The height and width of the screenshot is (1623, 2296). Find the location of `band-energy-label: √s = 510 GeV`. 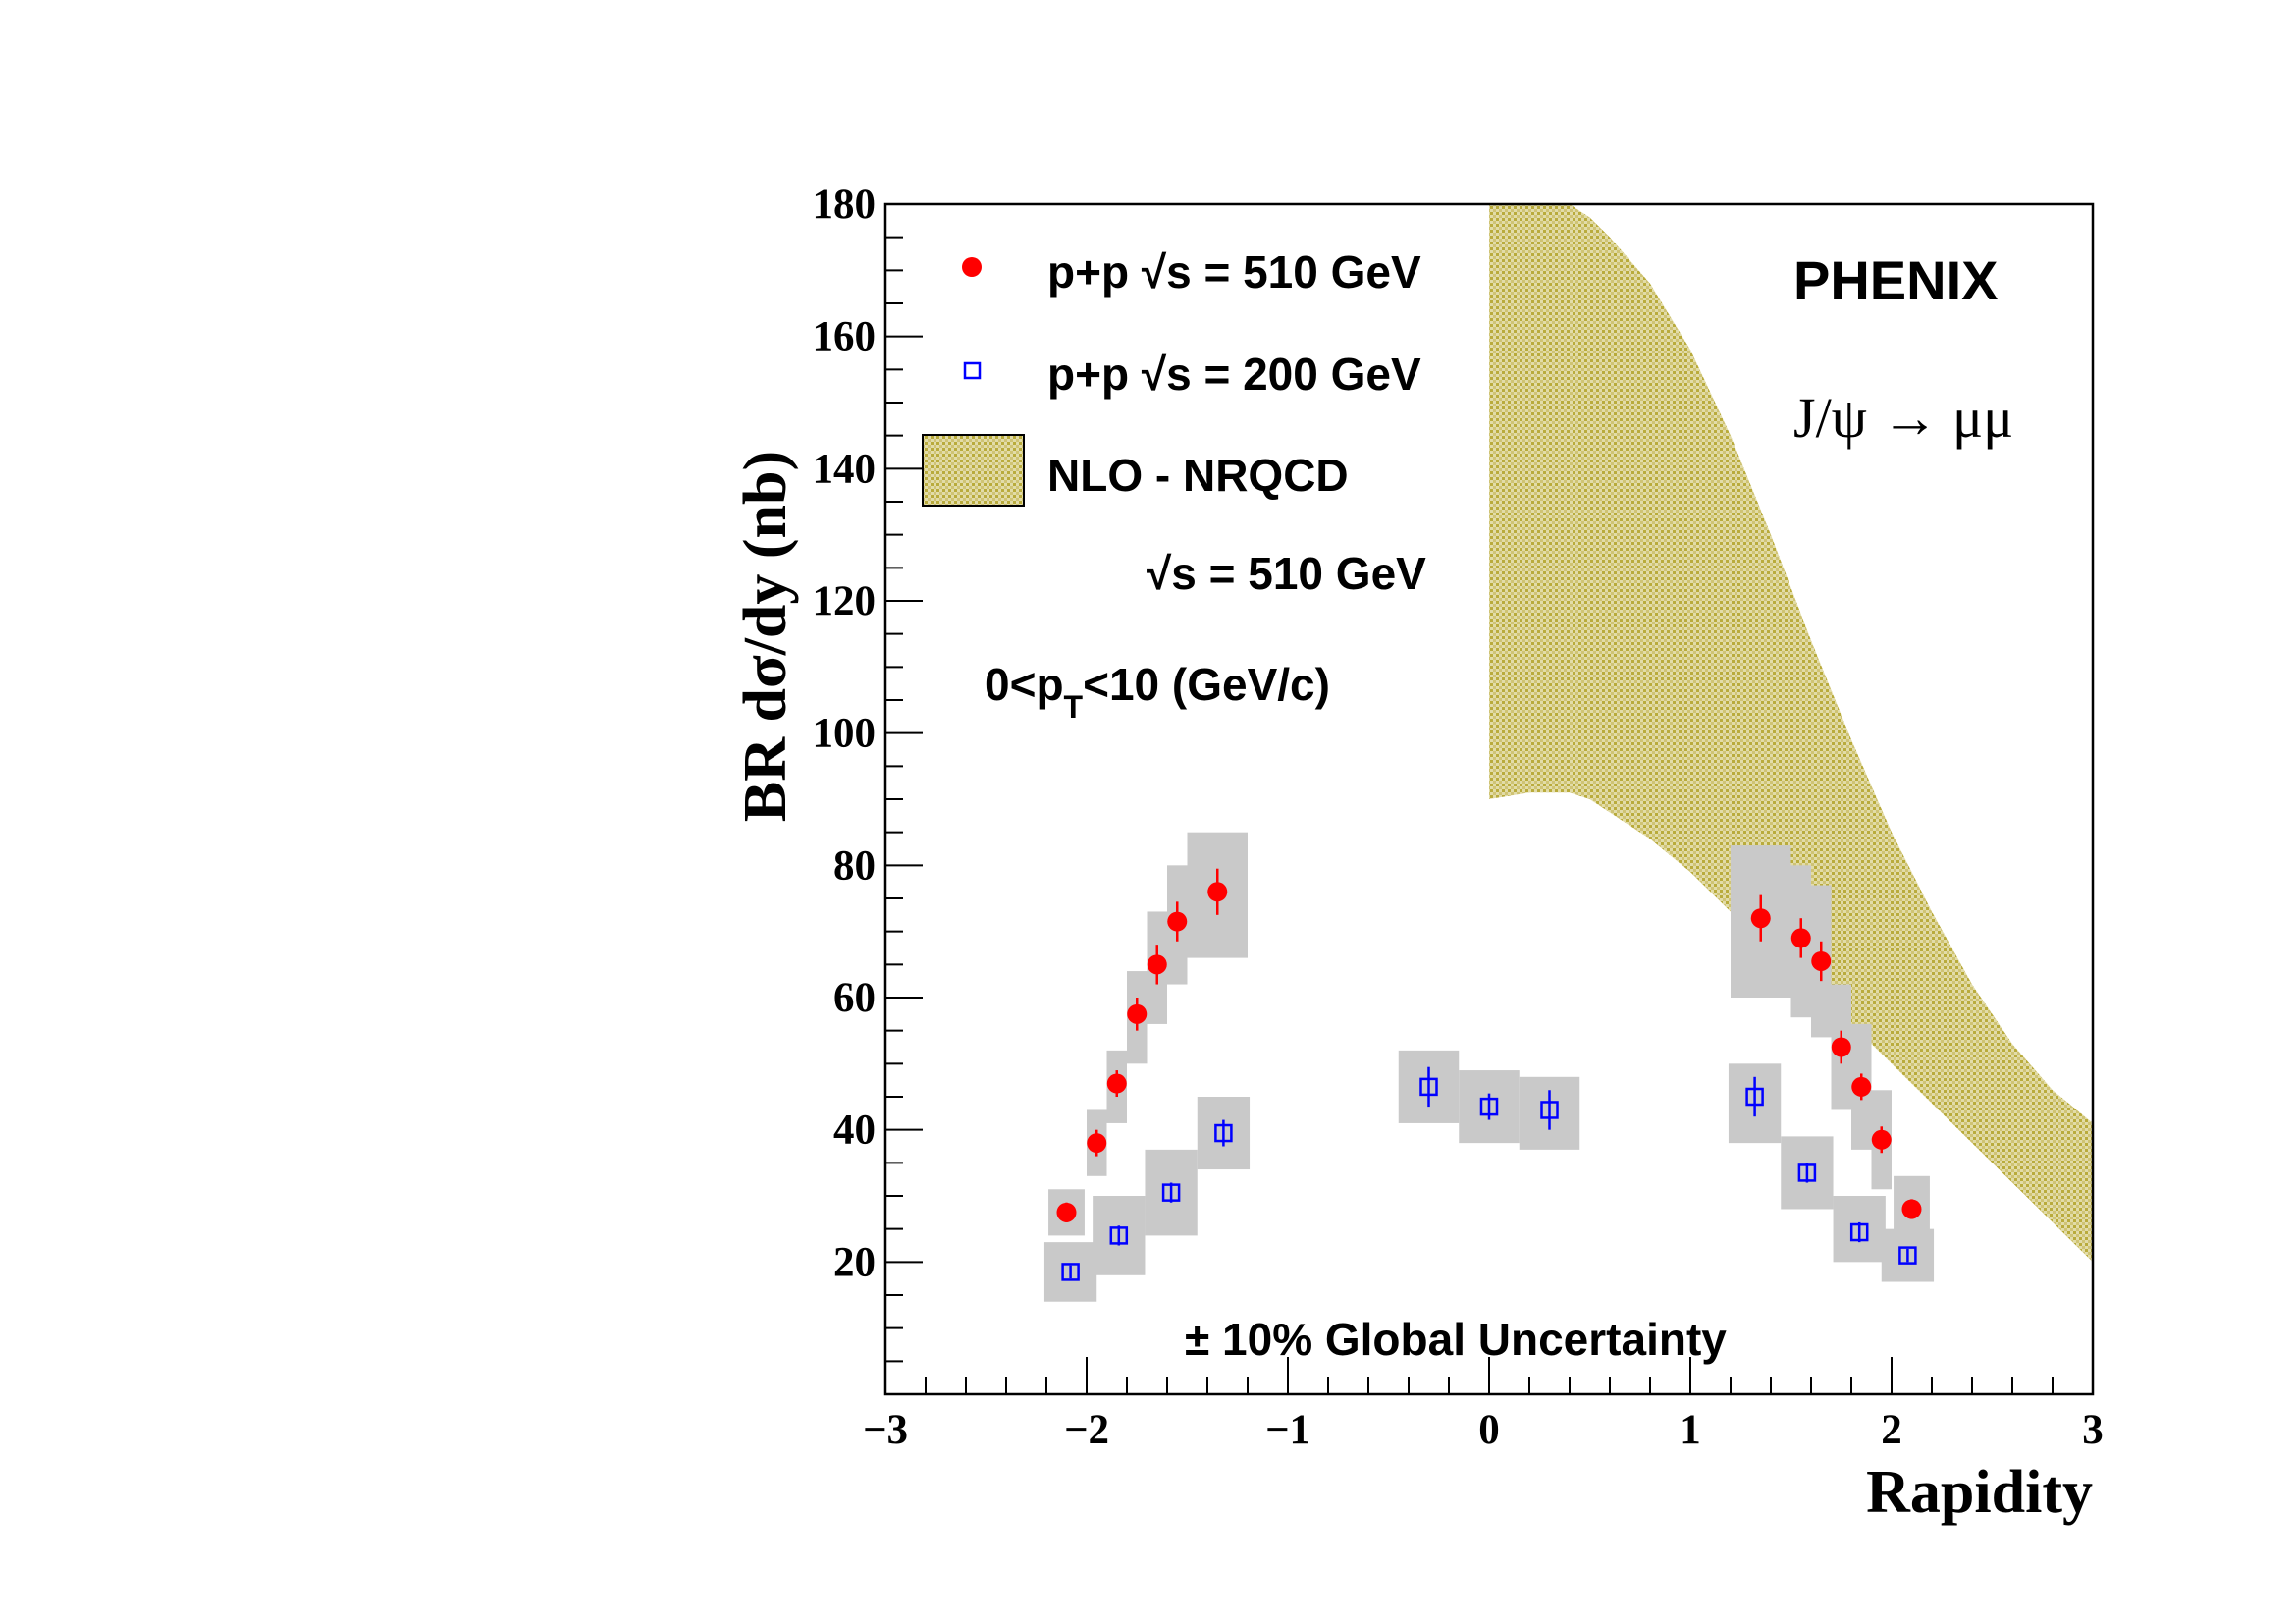

band-energy-label: √s = 510 GeV is located at coordinates (1287, 574).